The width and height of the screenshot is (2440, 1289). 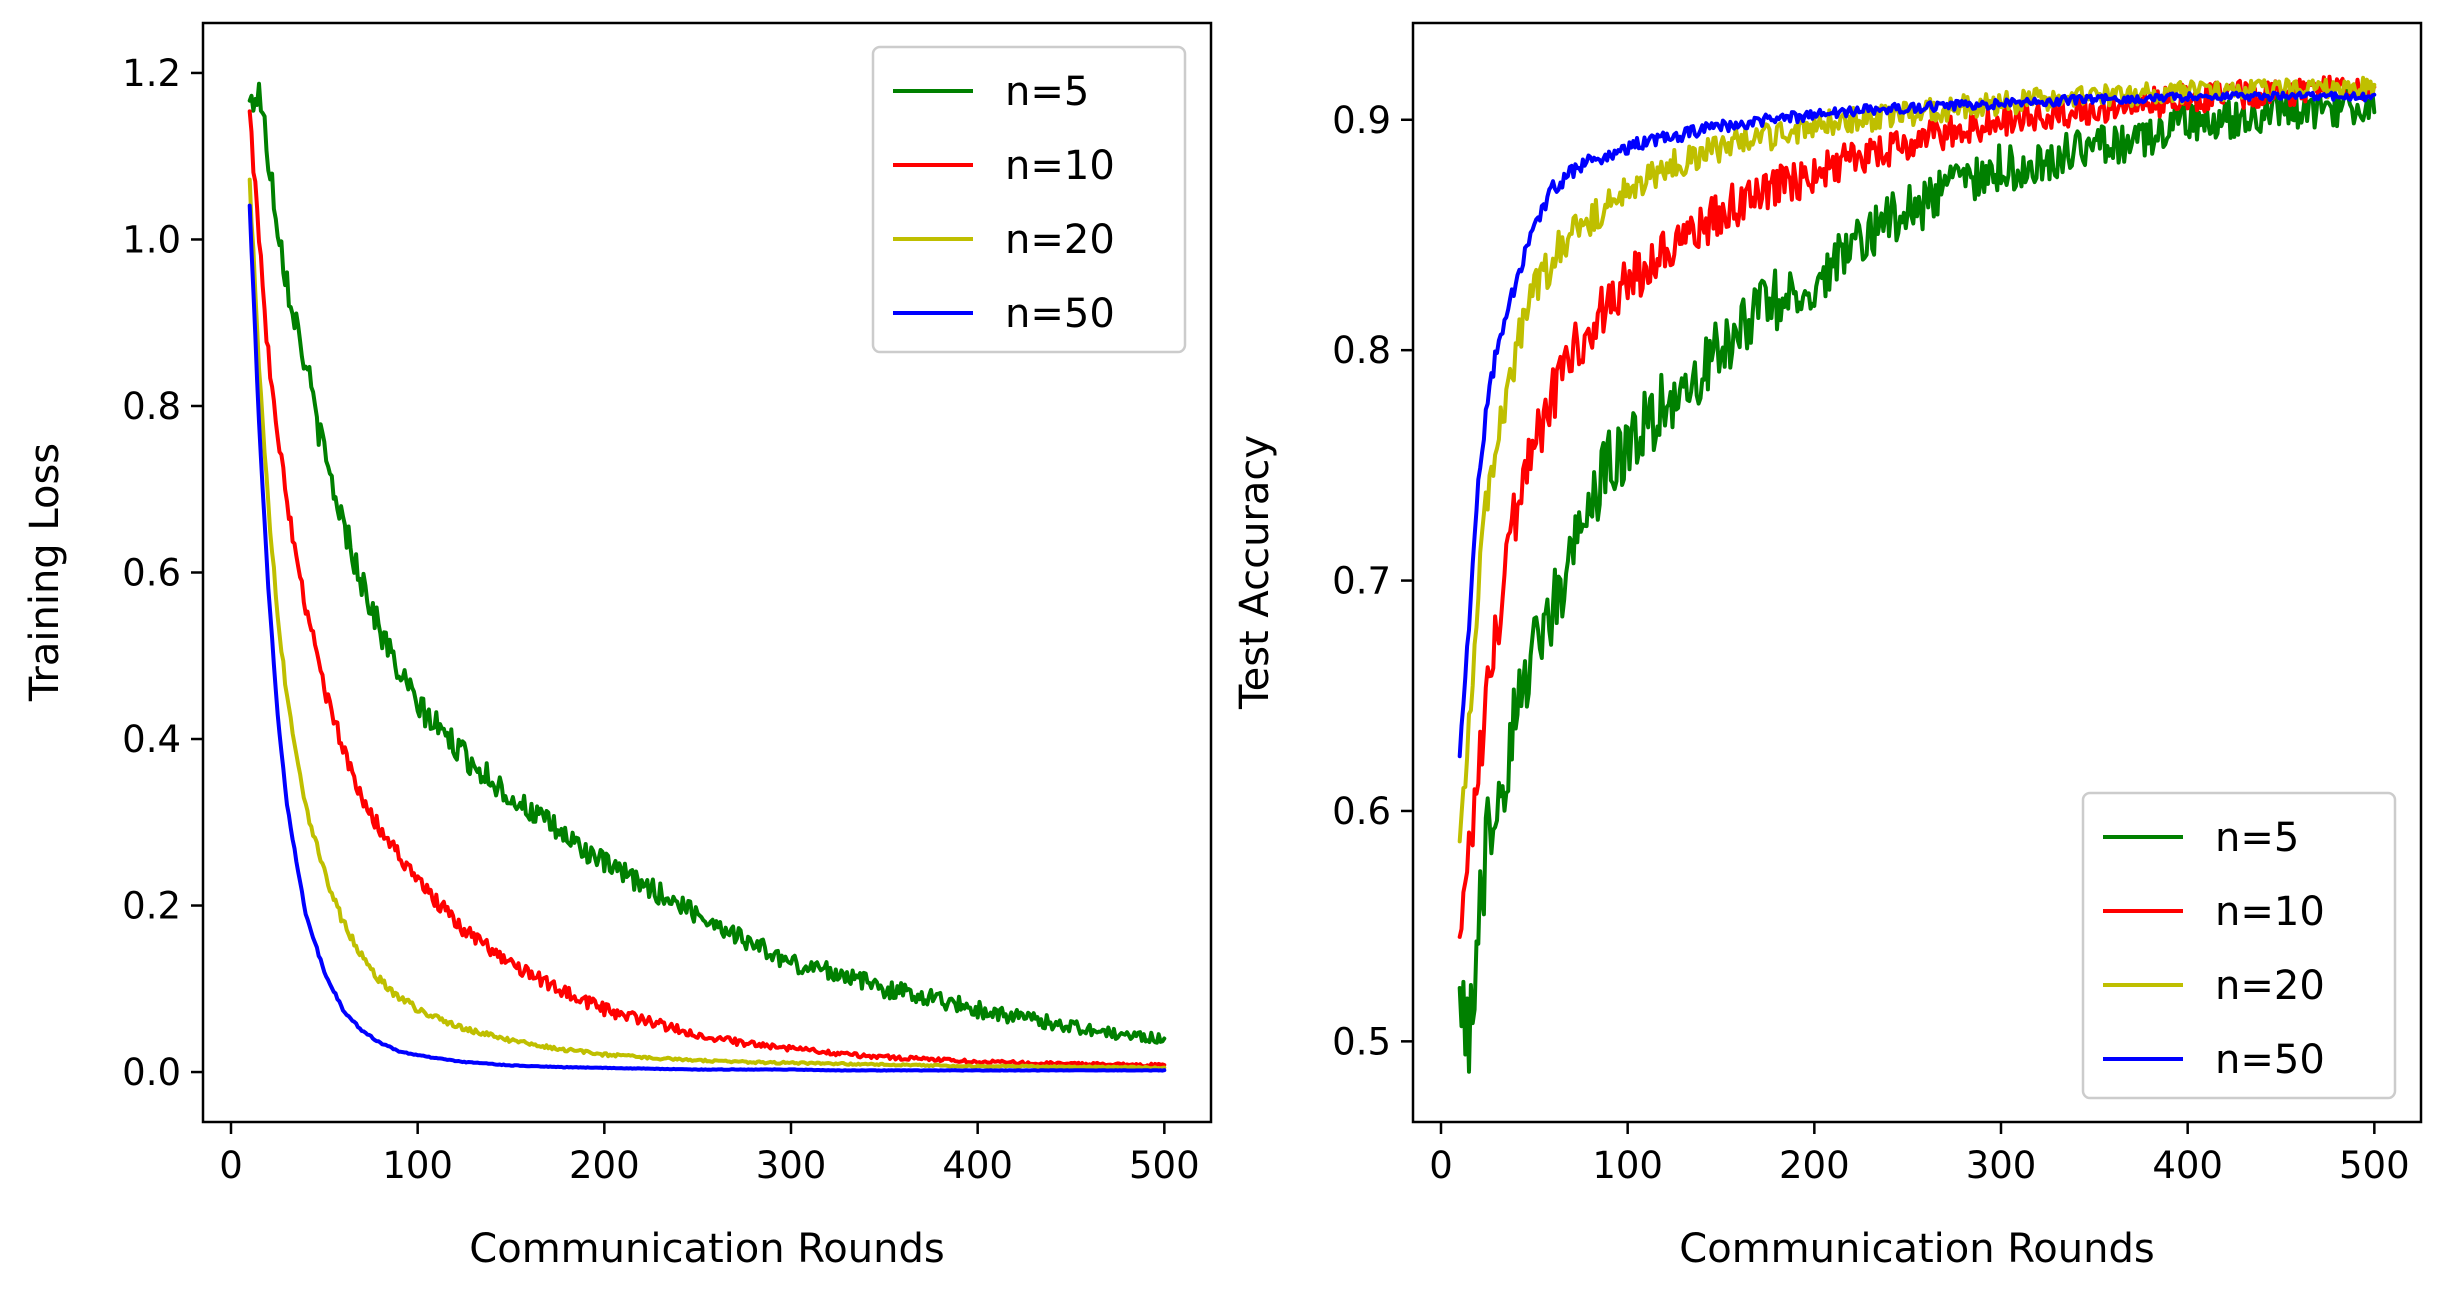 What do you see at coordinates (604, 1165) in the screenshot?
I see `training-loss-x-tick-label: 200` at bounding box center [604, 1165].